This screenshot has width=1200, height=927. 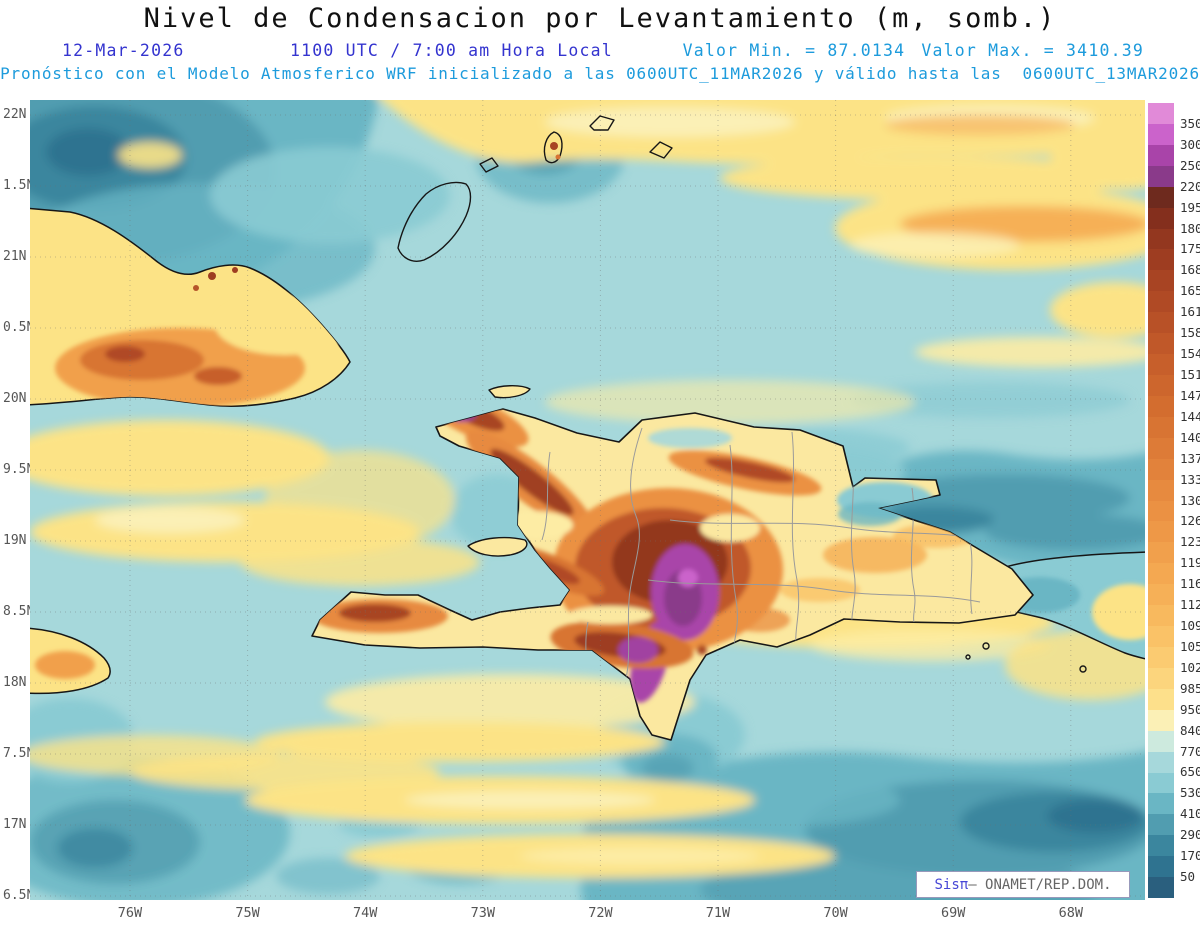 I want to click on colorbar-tick-label: 840, so click(x=1190, y=730).